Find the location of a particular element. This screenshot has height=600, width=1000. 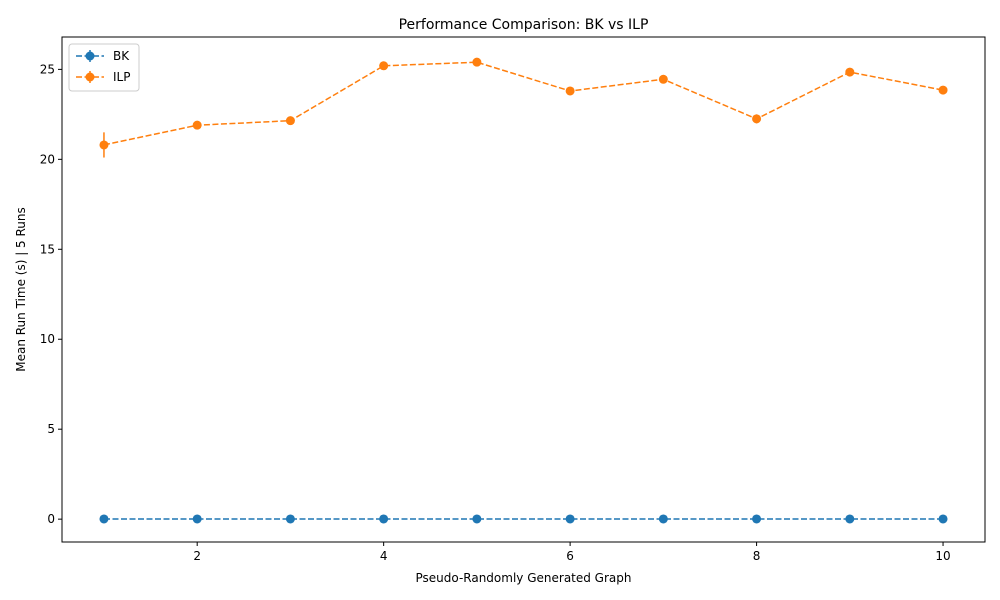

y-tick-label: 20 is located at coordinates (47, 159).